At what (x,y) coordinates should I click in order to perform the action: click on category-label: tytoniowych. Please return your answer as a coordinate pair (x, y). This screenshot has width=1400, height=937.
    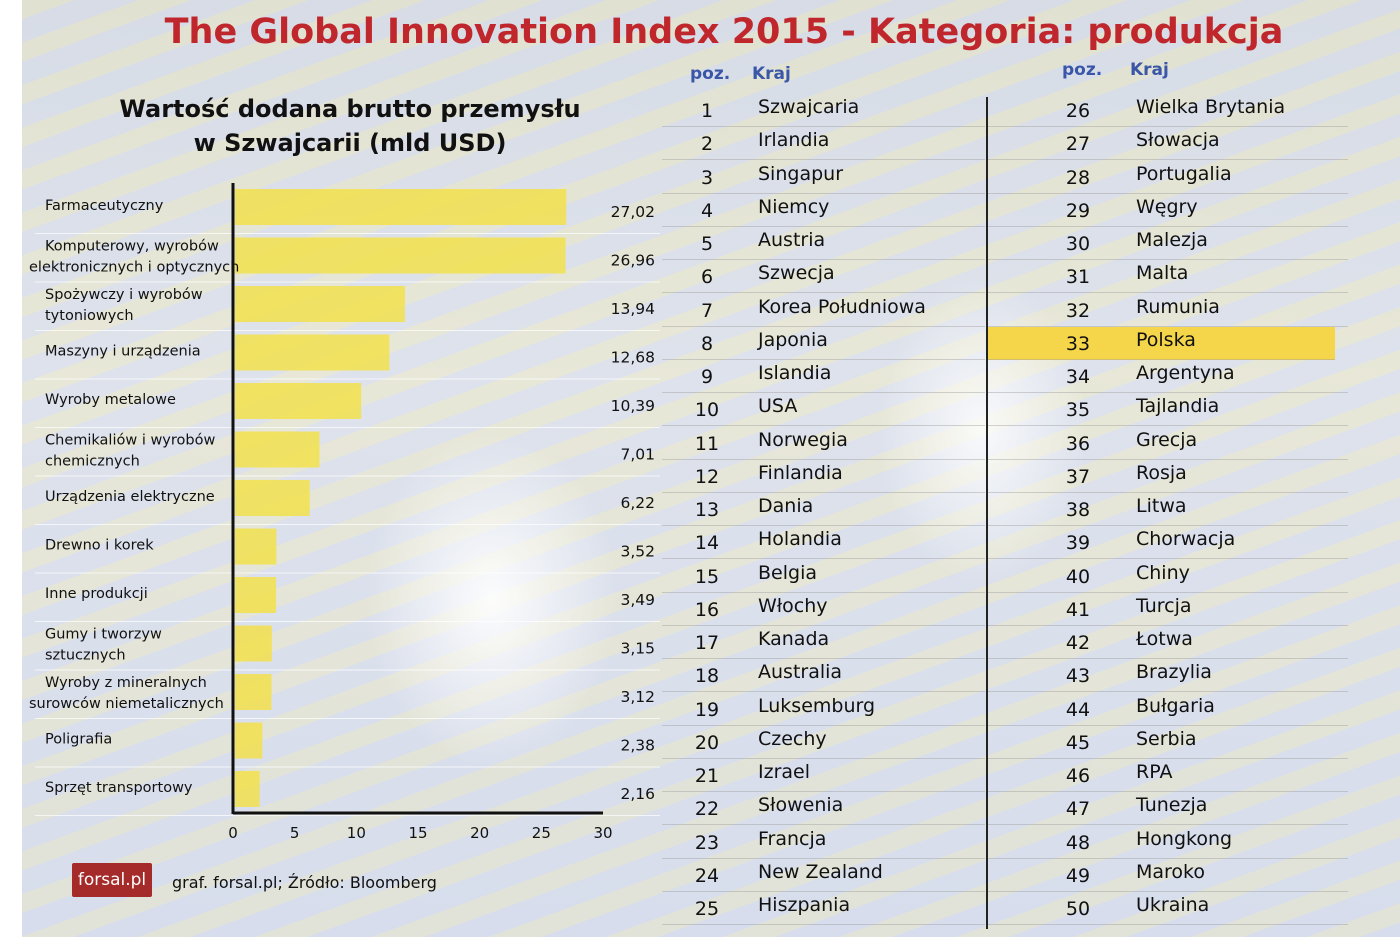
    Looking at the image, I should click on (89, 316).